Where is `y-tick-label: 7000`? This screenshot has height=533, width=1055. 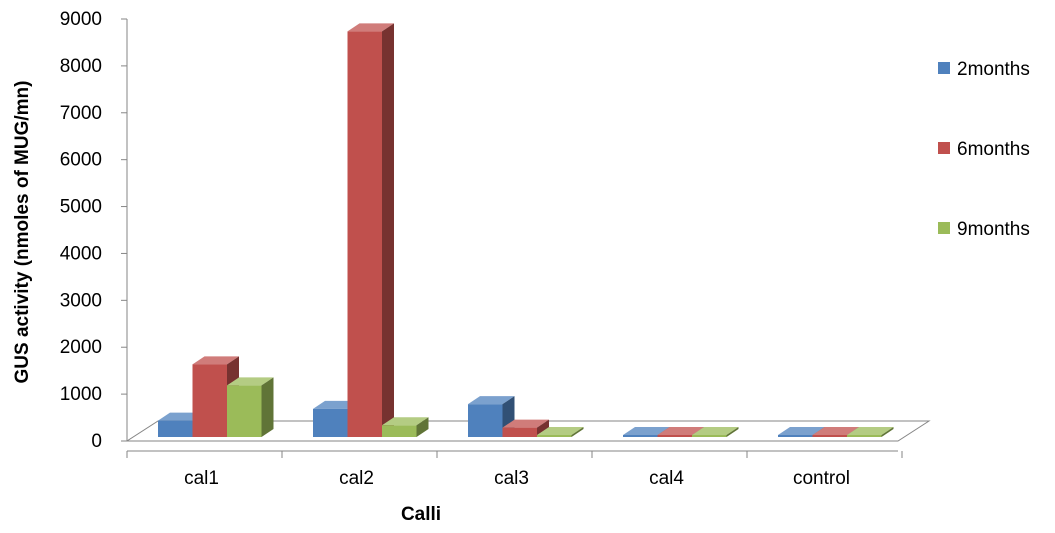
y-tick-label: 7000 is located at coordinates (81, 113).